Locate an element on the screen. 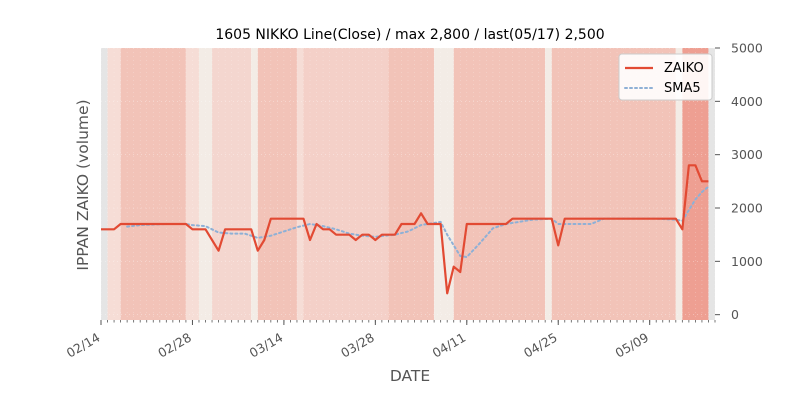 This screenshot has width=800, height=400. y-tick-label: 0 is located at coordinates (735, 314).